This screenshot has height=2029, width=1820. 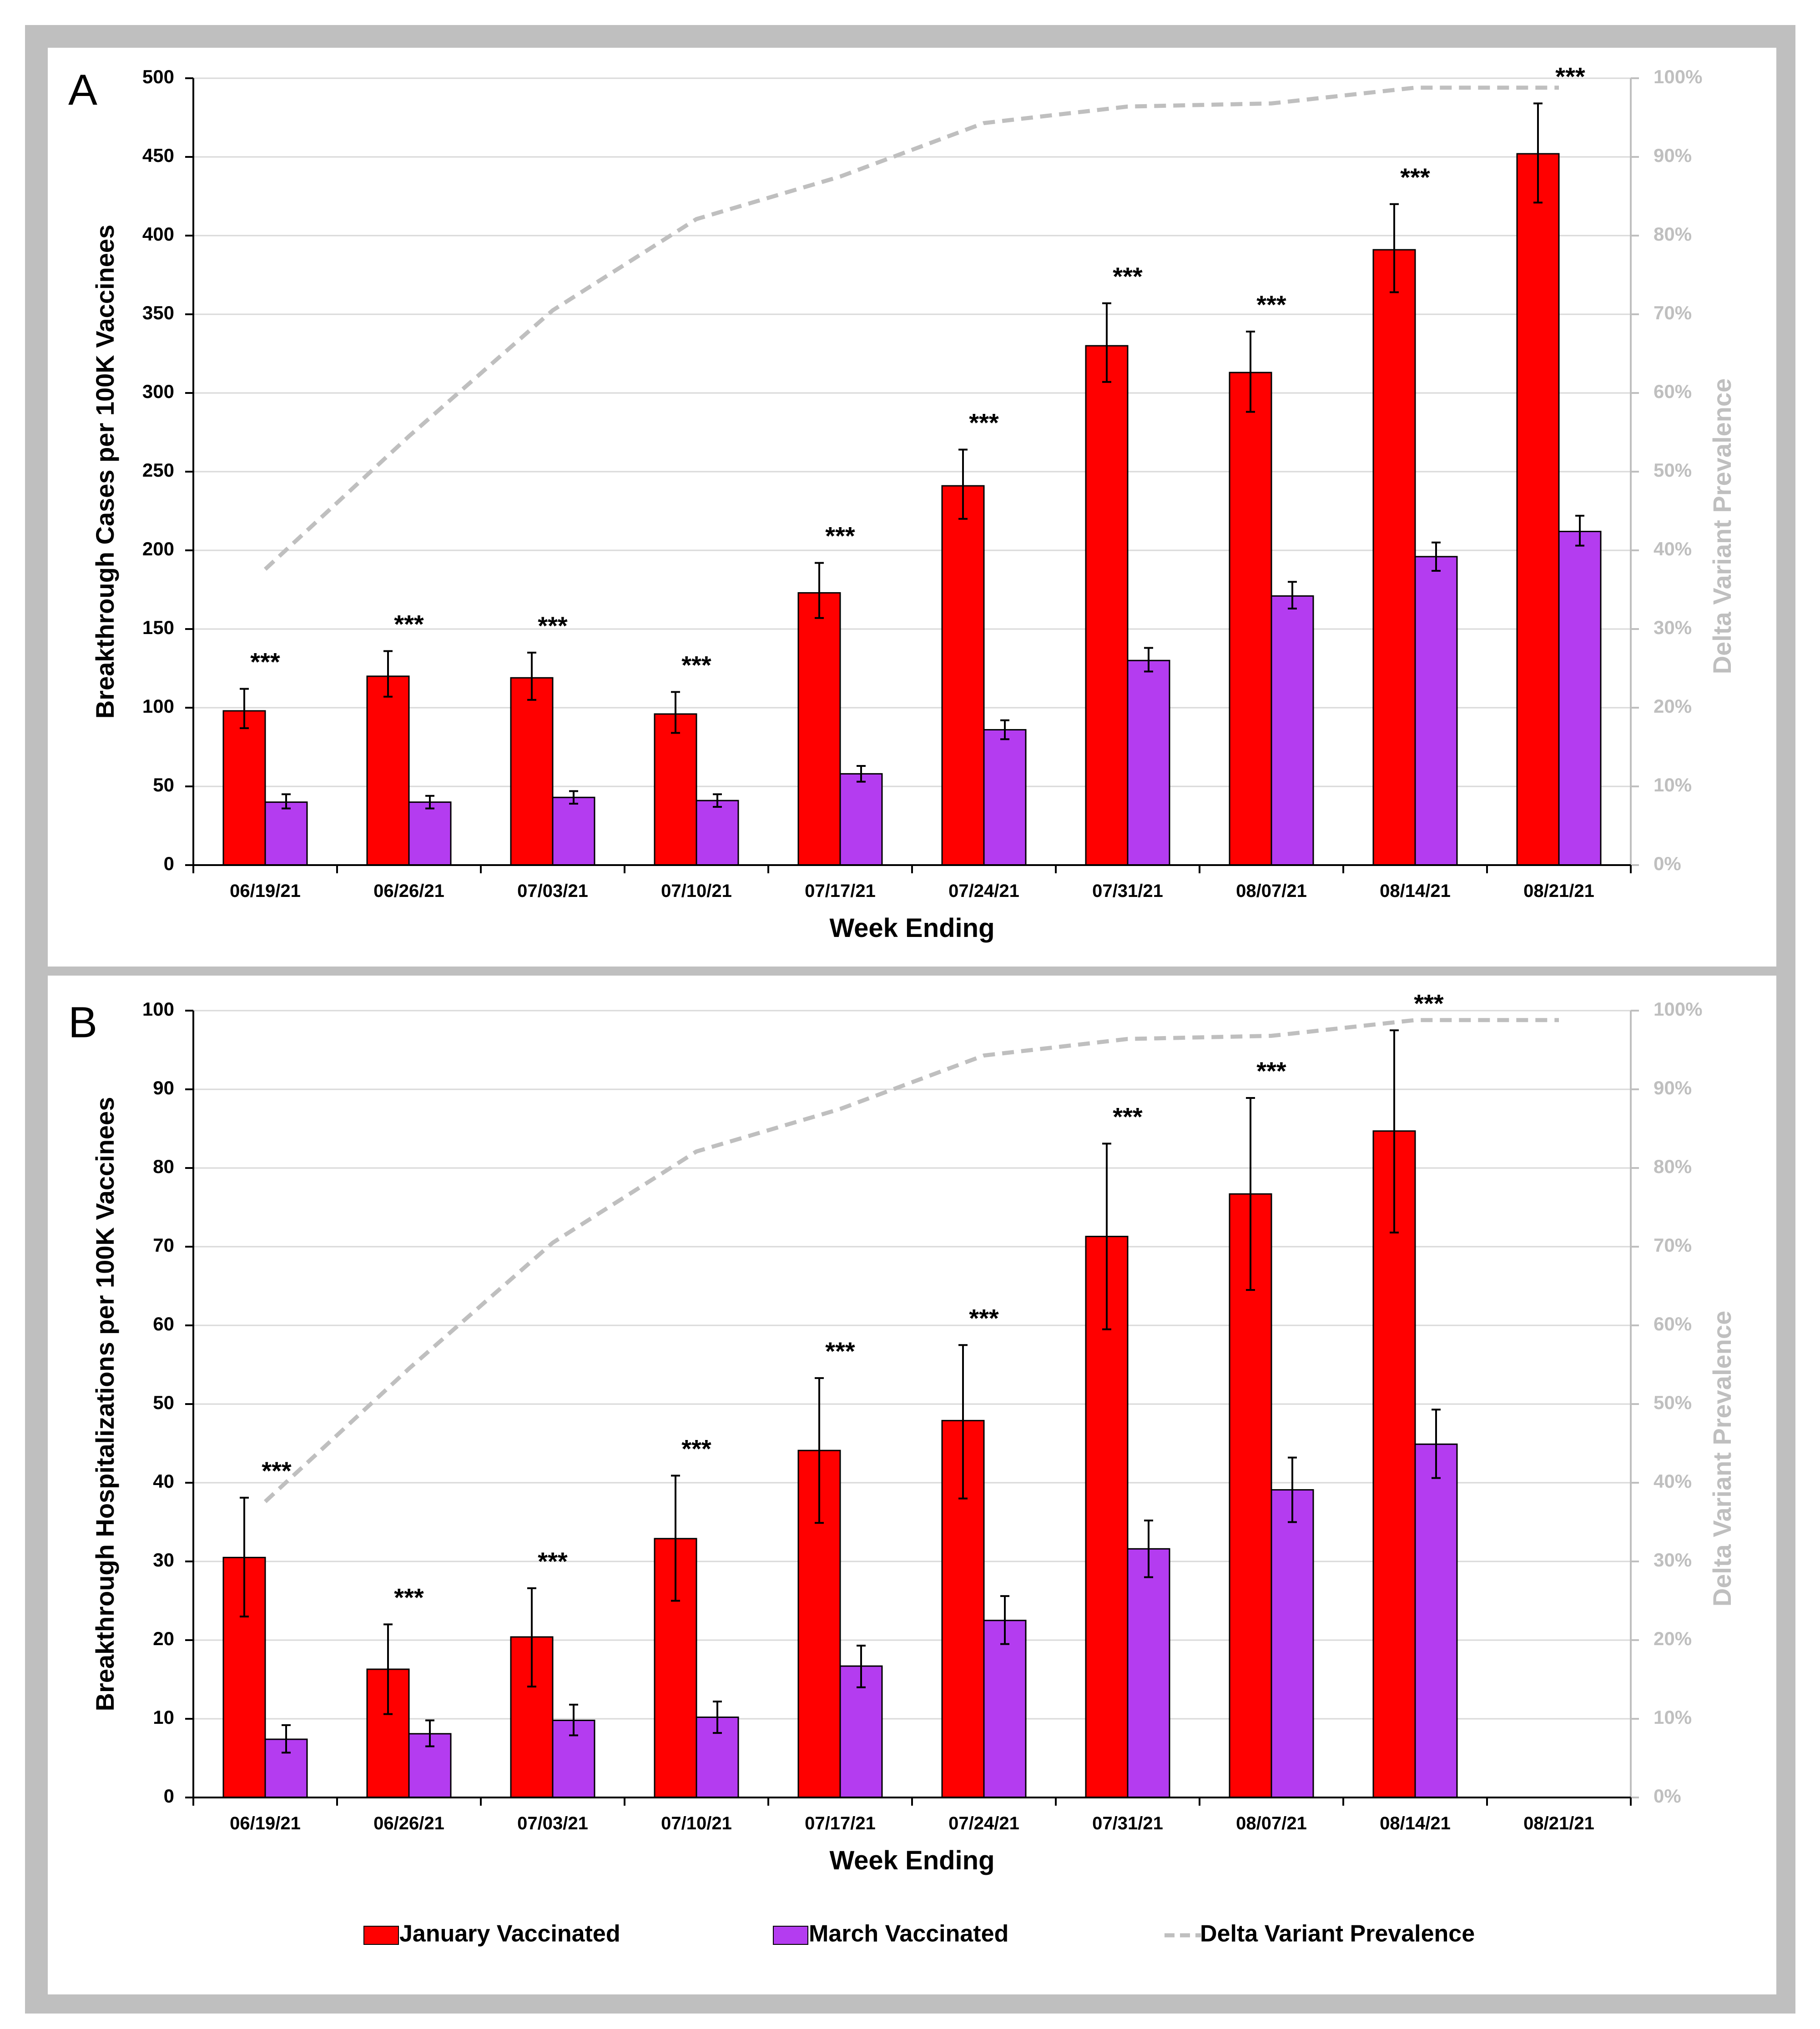 What do you see at coordinates (164, 1560) in the screenshot?
I see `y-tick-label: 30` at bounding box center [164, 1560].